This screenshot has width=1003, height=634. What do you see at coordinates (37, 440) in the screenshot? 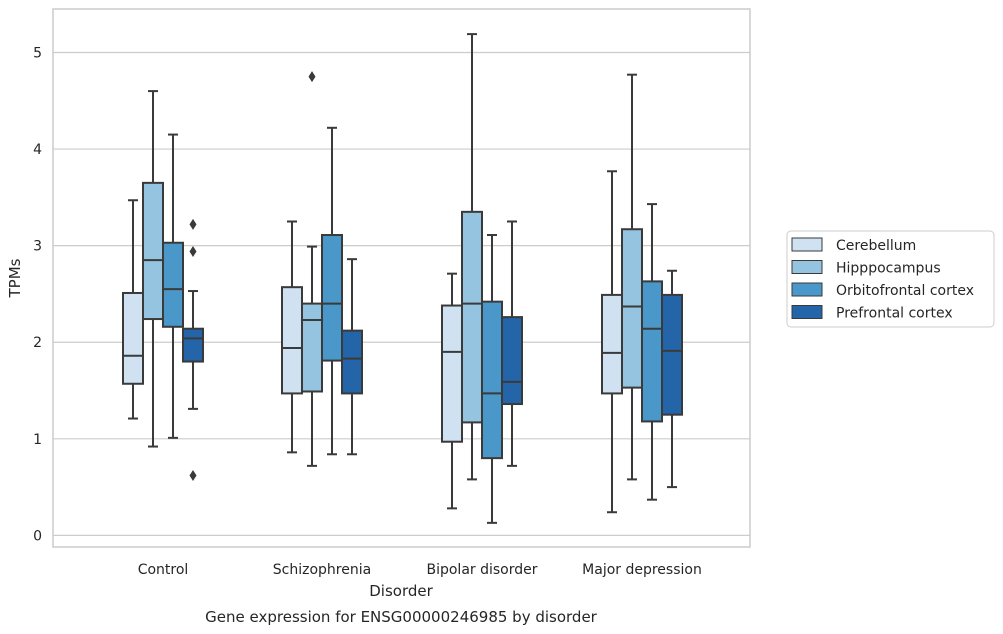
I see `y-tick-label: 1` at bounding box center [37, 440].